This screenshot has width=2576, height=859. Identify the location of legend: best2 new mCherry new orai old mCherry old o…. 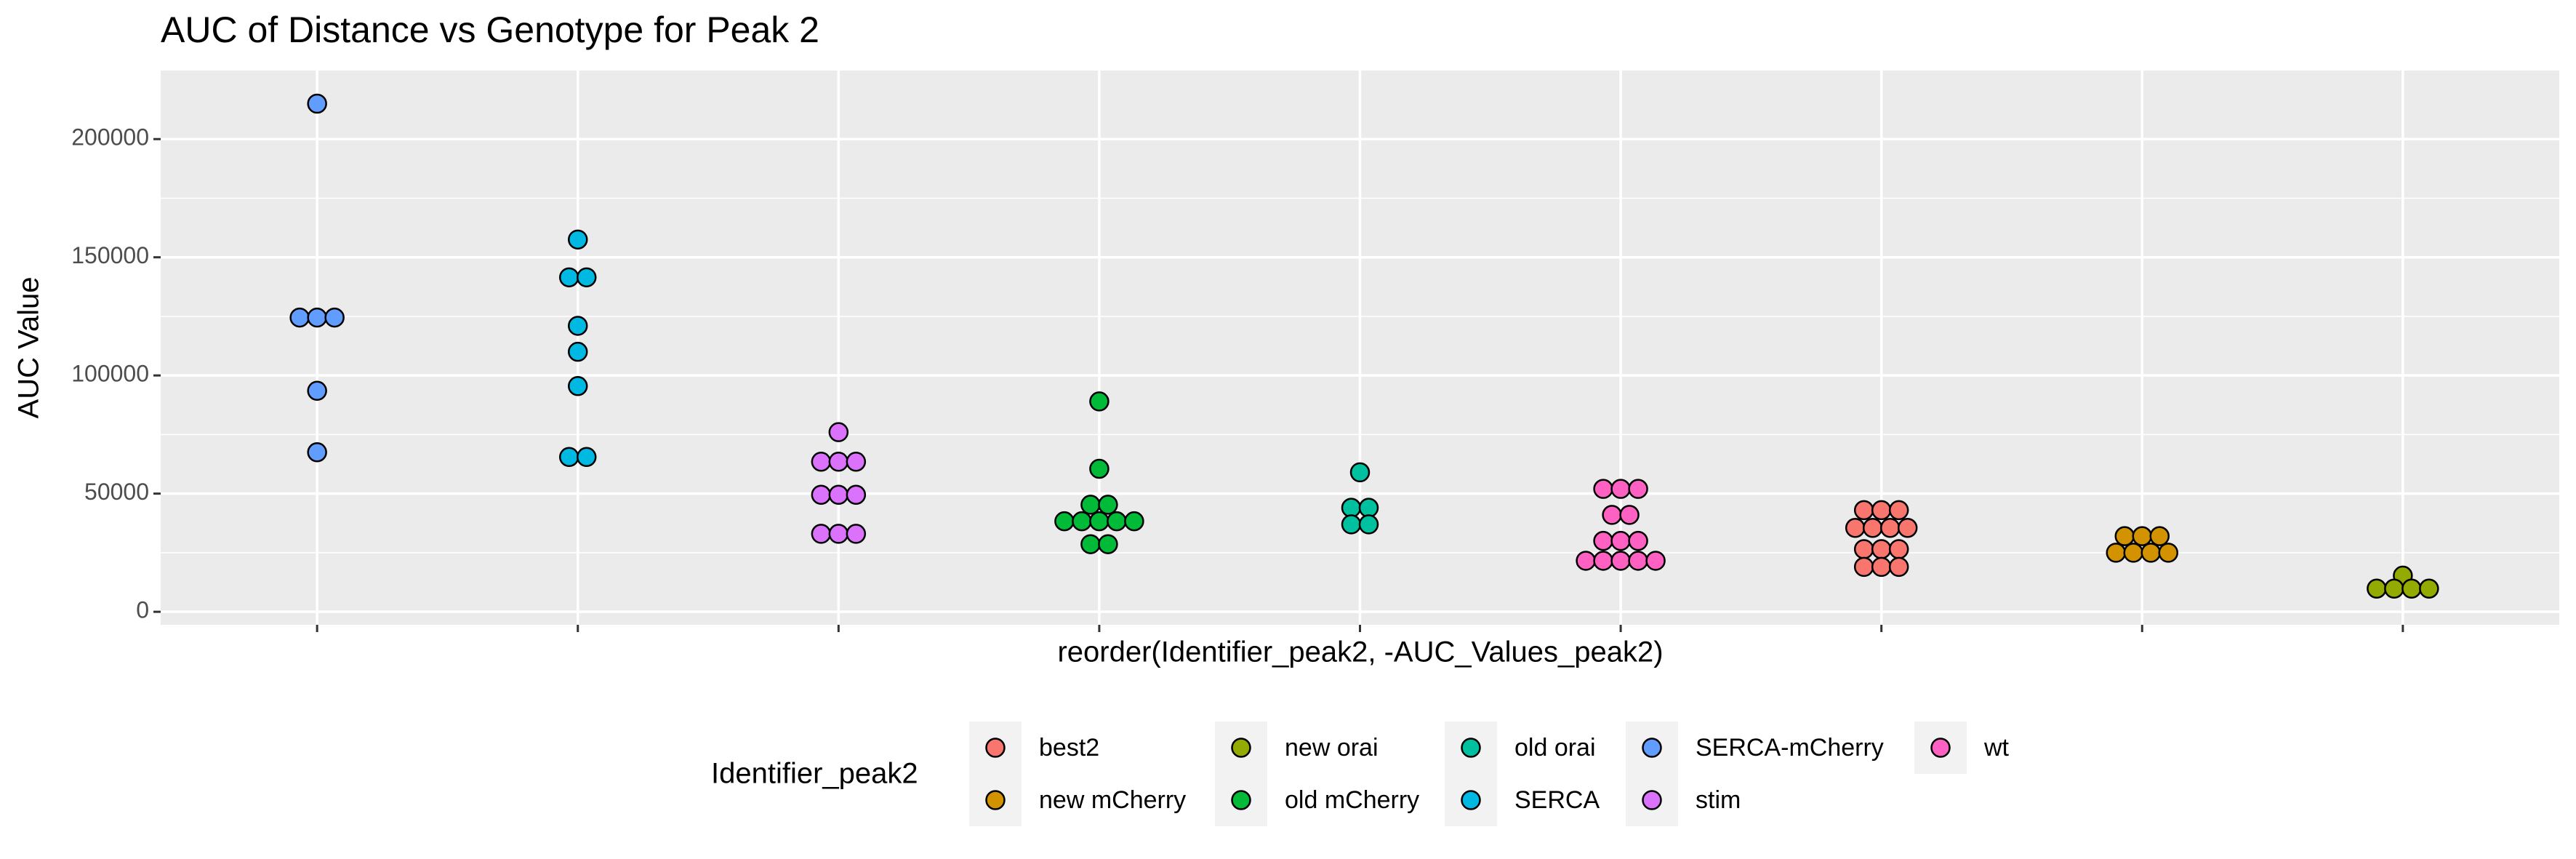
(1489, 774).